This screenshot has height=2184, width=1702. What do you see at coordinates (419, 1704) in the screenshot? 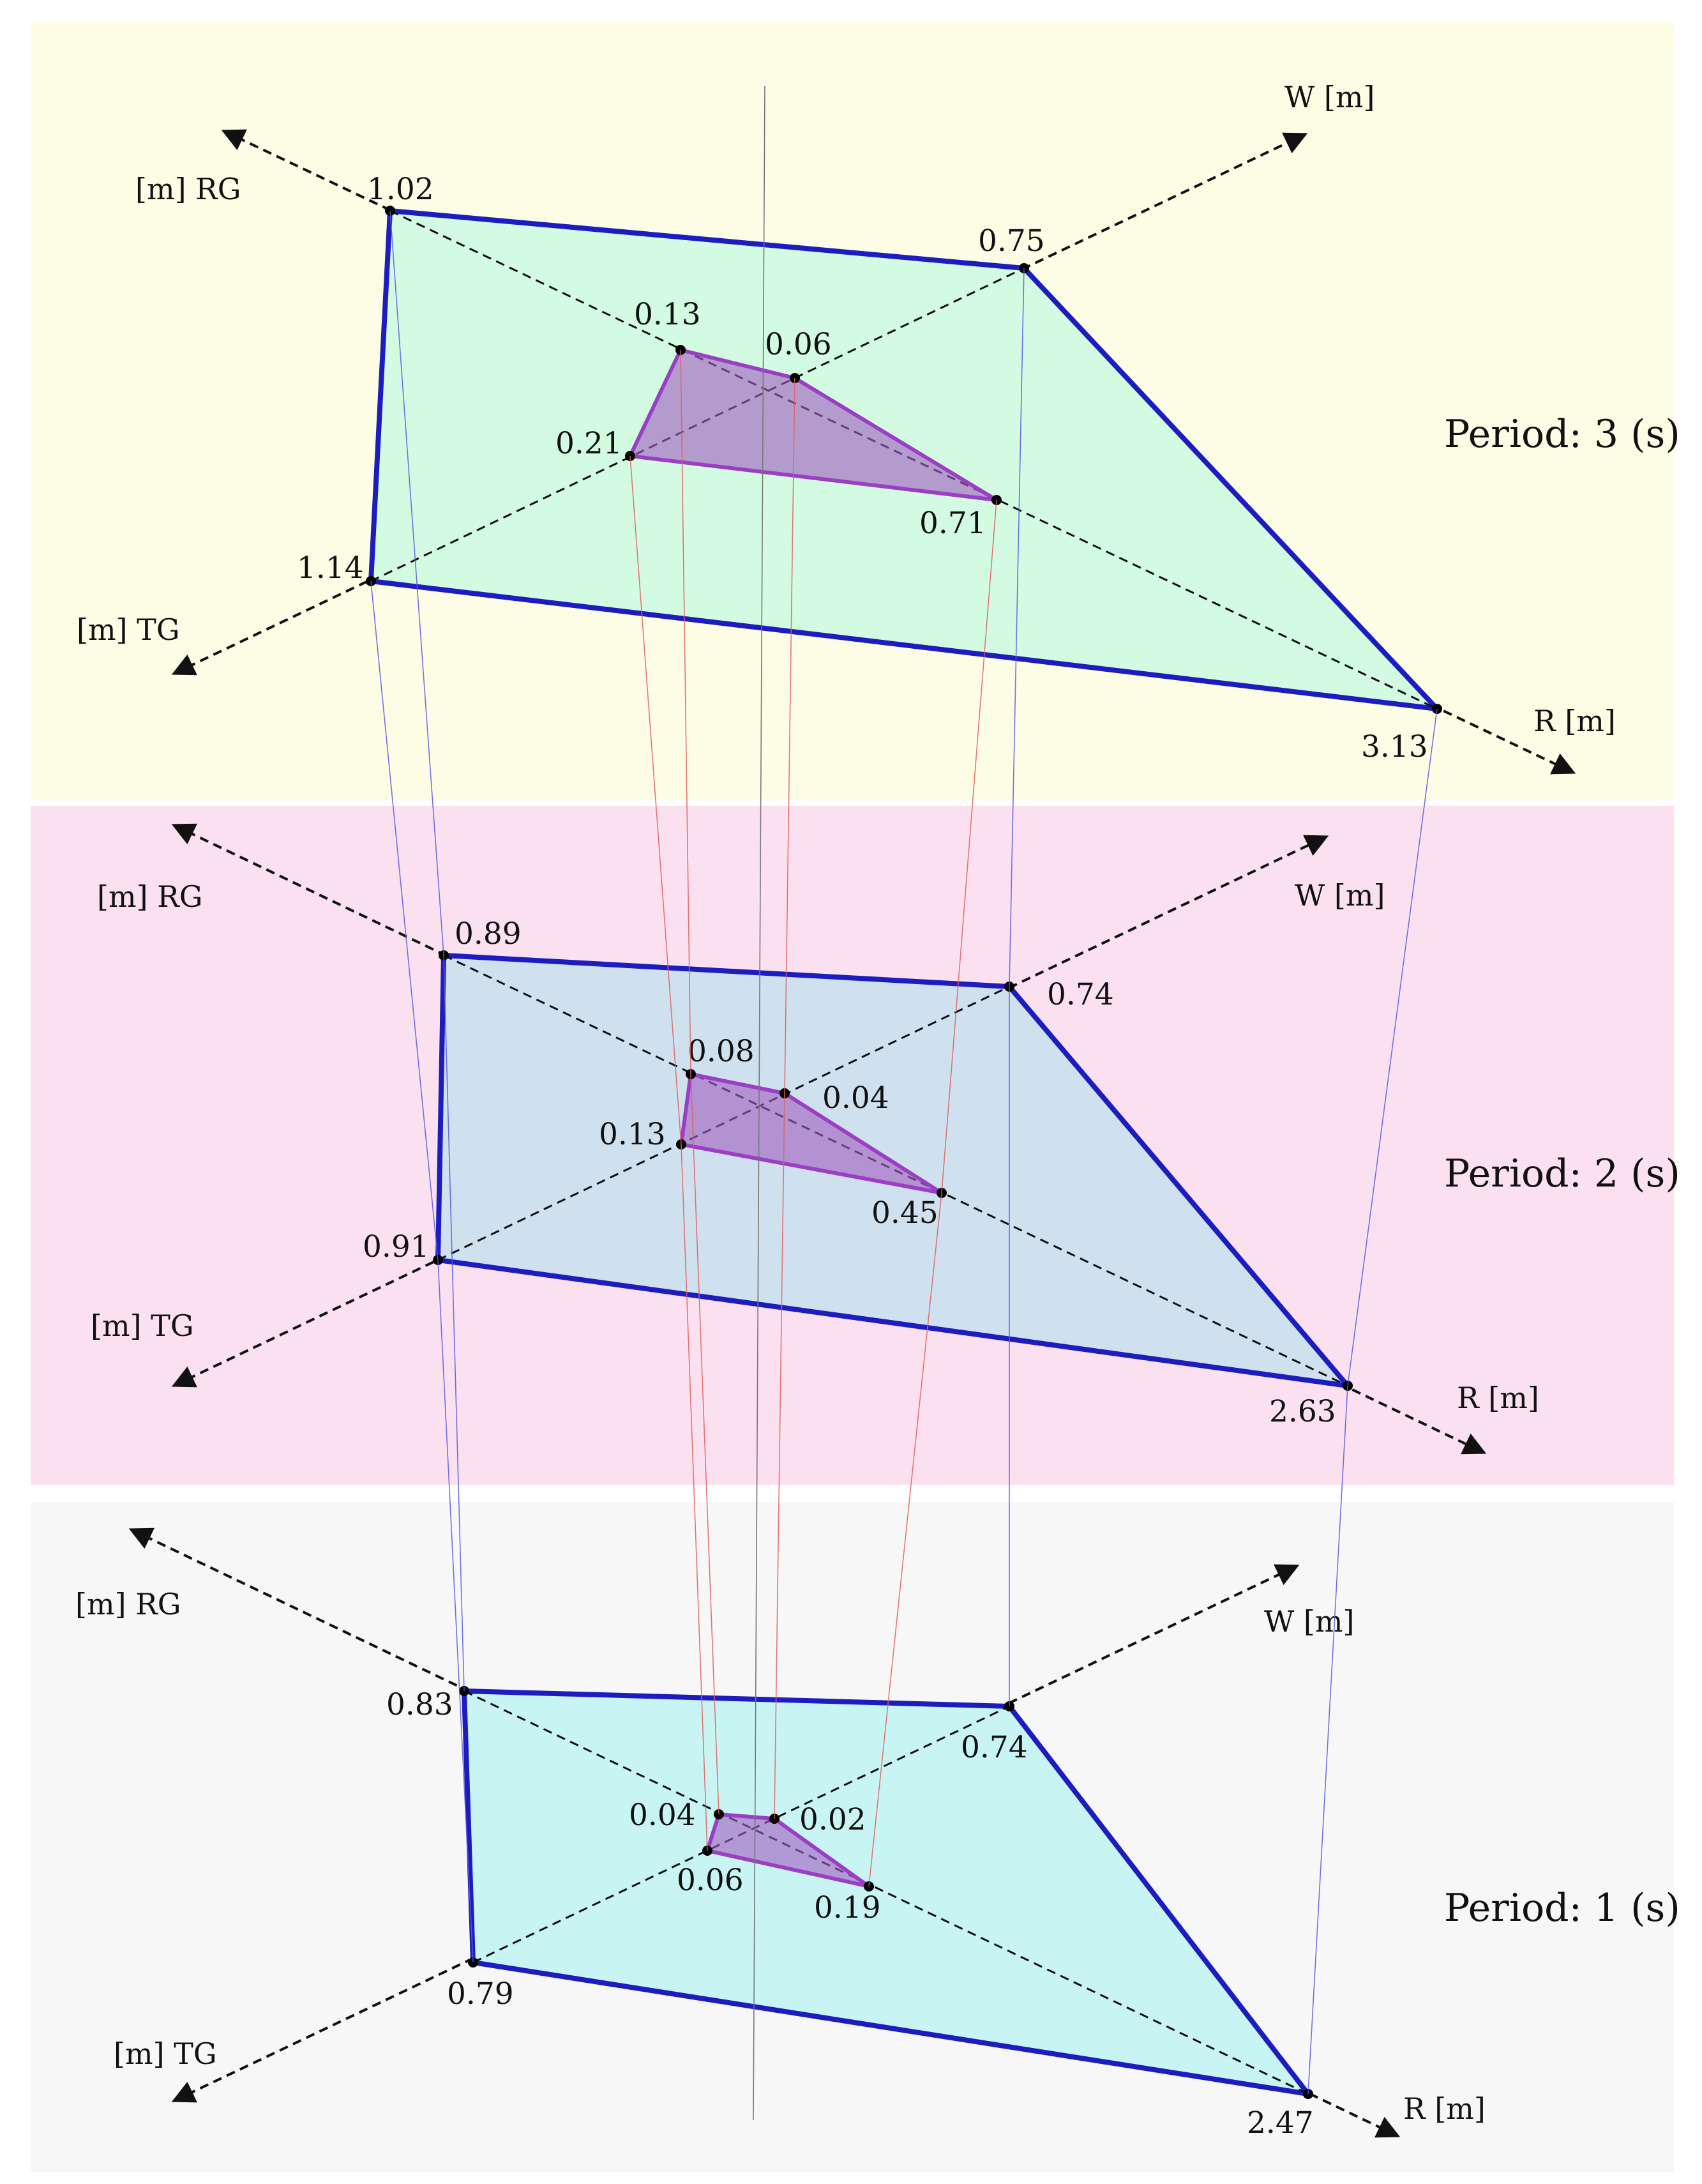
I see `outer-value-rg: 0.83` at bounding box center [419, 1704].